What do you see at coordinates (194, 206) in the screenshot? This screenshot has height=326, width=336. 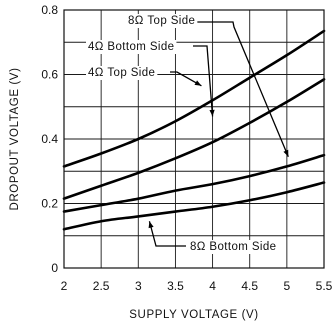 I see `series-line-8-bottom-side` at bounding box center [194, 206].